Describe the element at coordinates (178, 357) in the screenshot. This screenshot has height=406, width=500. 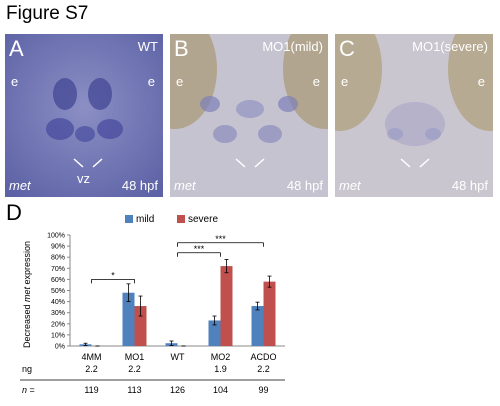
I see `x-category-label: WT` at that location.